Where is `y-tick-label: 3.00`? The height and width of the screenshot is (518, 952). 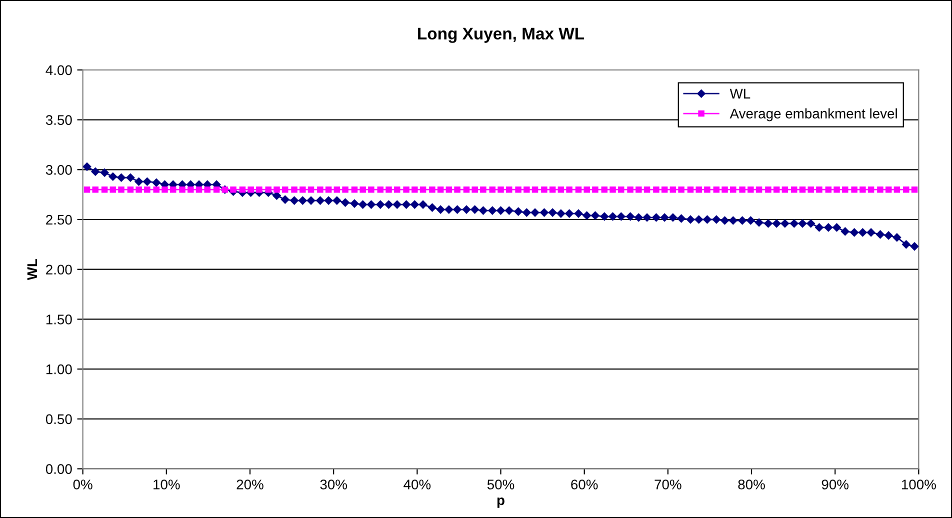 y-tick-label: 3.00 is located at coordinates (59, 169).